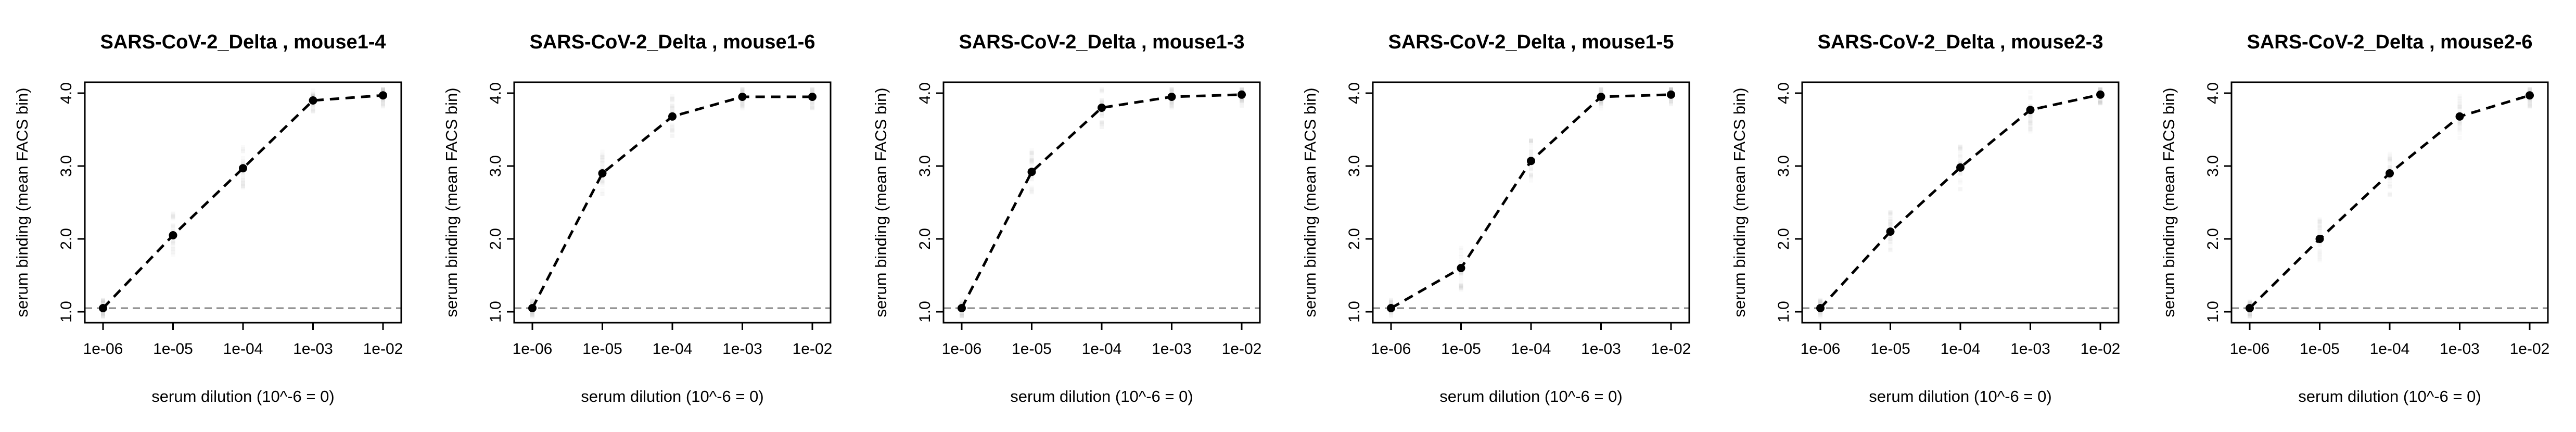 The width and height of the screenshot is (2576, 432). What do you see at coordinates (533, 349) in the screenshot?
I see `x-tick-label: 1e-06` at bounding box center [533, 349].